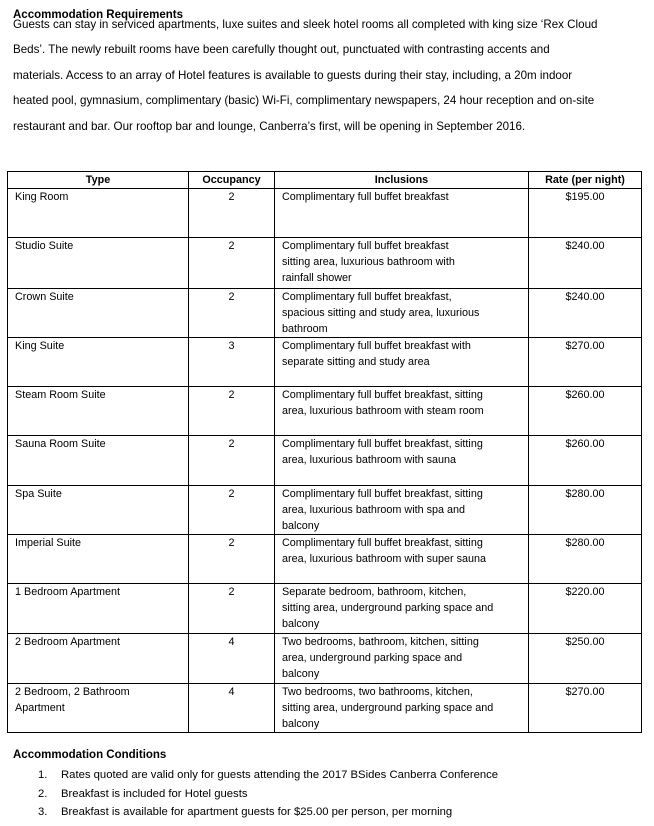 Image resolution: width=654 pixels, height=826 pixels. Describe the element at coordinates (44, 297) in the screenshot. I see `cell-type-line: Crown Suite` at that location.